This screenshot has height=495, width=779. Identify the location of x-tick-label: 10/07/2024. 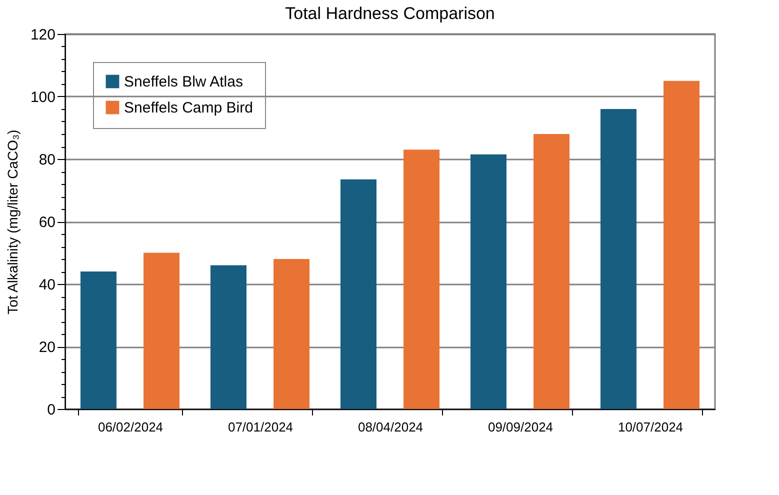
(651, 427).